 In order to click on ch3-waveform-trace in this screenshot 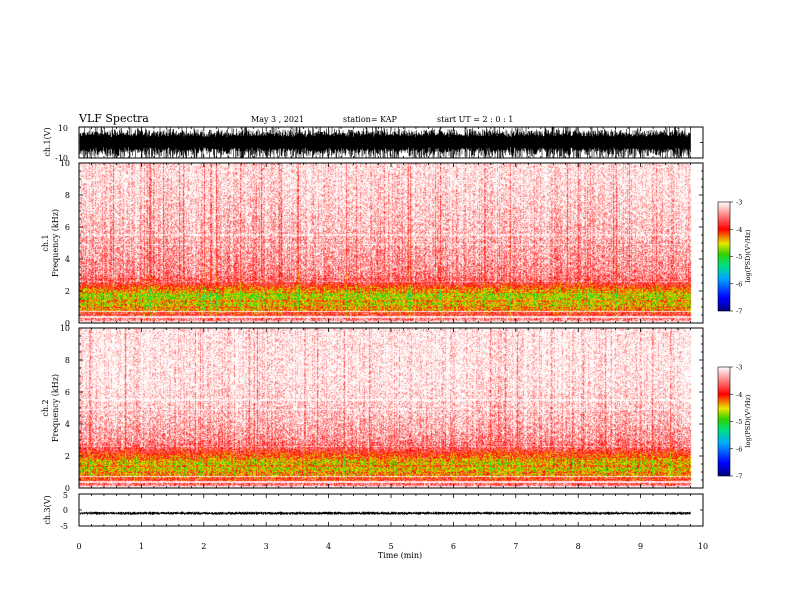, I will do `click(385, 513)`.